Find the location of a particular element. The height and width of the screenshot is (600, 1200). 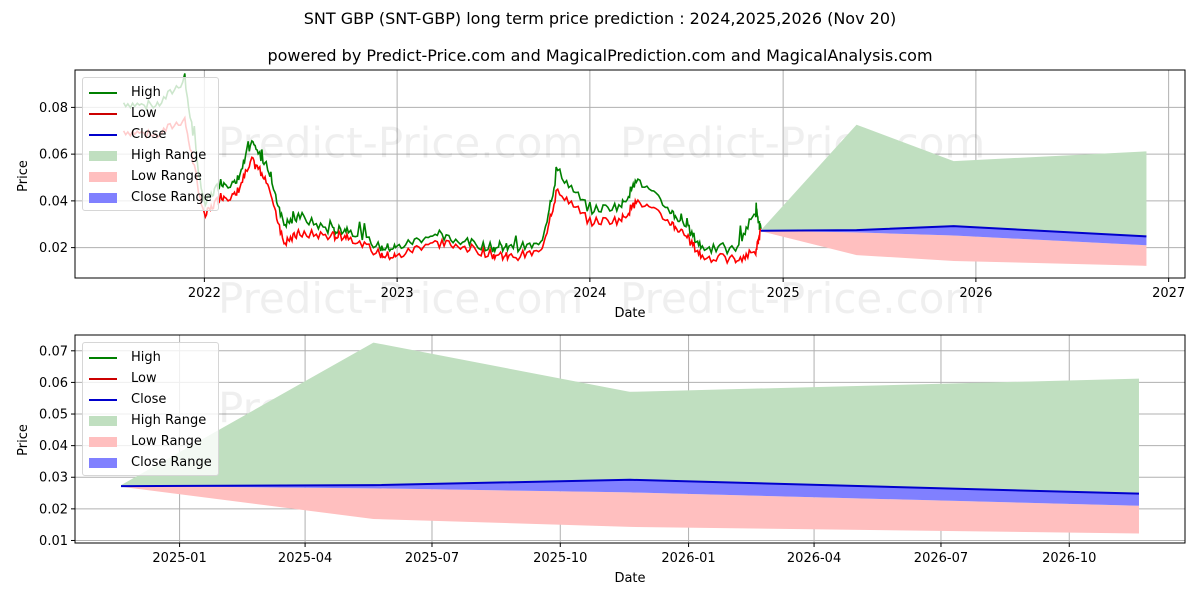

x-tick-label: 2025-01 is located at coordinates (179, 558).